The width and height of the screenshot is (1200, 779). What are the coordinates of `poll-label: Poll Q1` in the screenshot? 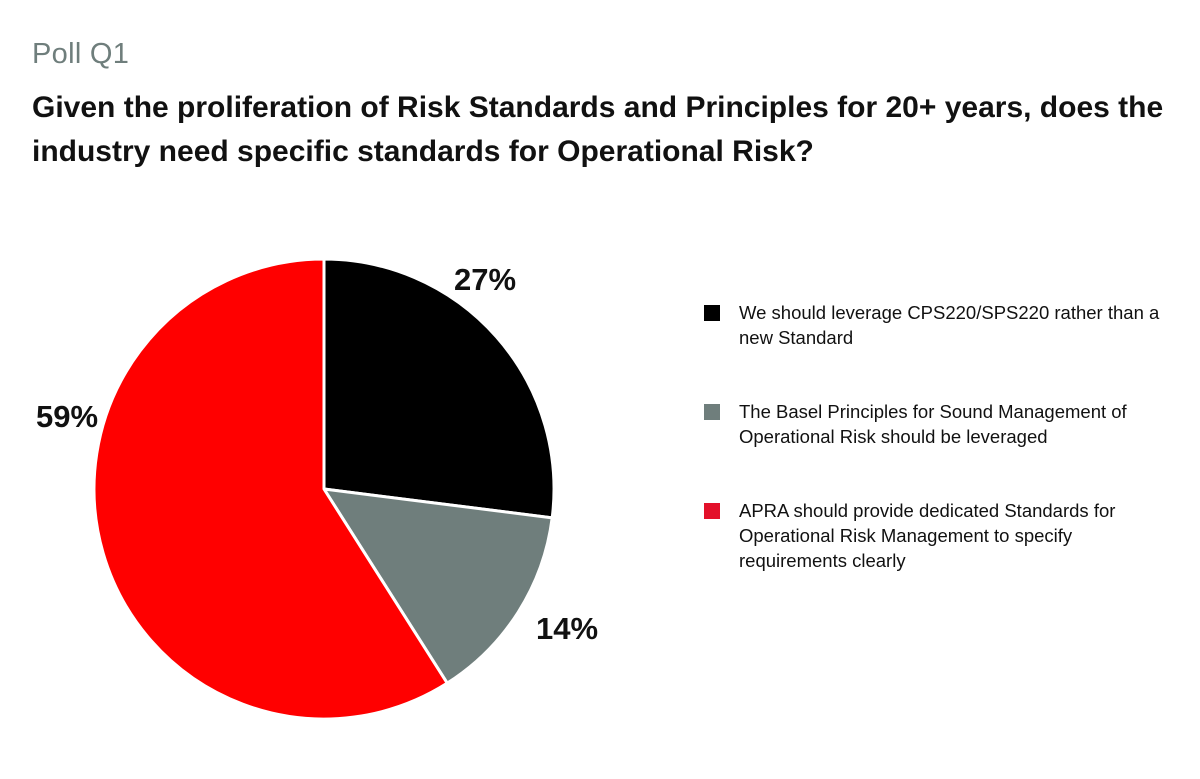 It's located at (81, 54).